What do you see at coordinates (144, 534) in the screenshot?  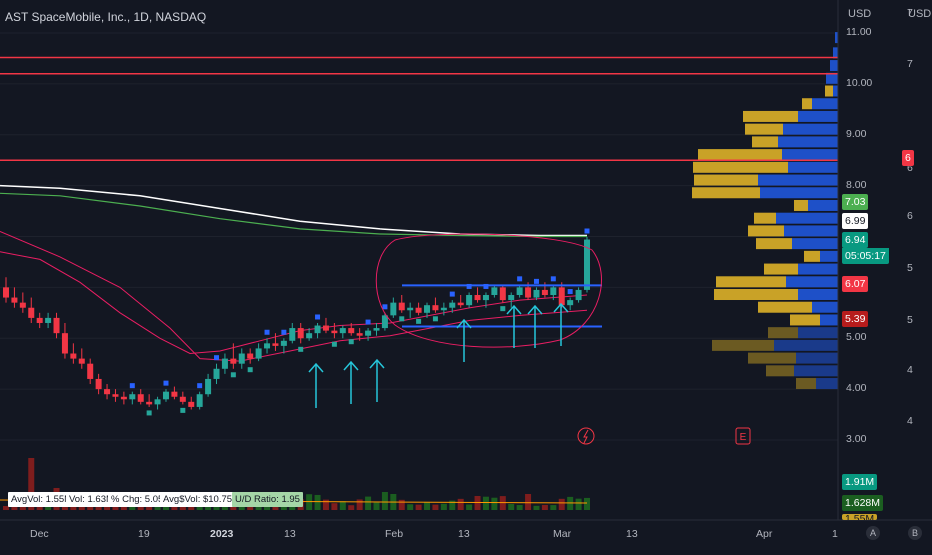 I see `x-tick-label: 19` at bounding box center [144, 534].